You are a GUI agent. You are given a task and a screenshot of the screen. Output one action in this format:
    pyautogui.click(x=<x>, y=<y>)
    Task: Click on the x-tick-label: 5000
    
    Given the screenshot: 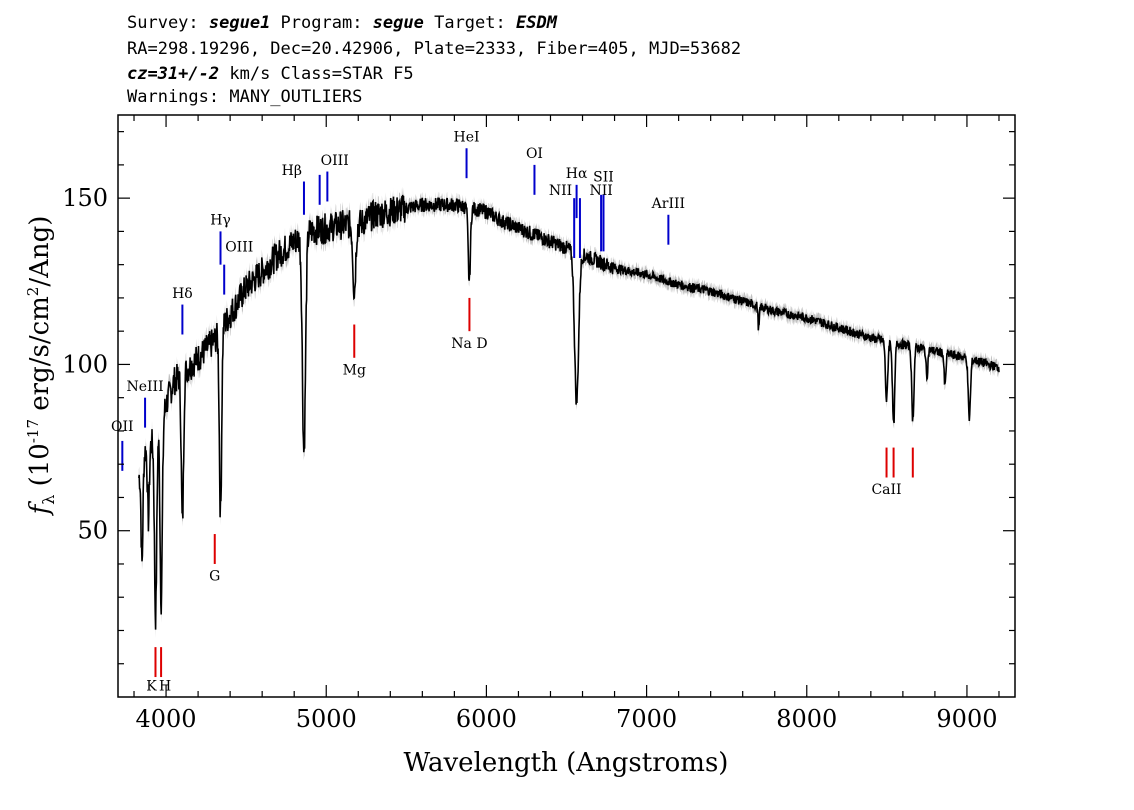 What is the action you would take?
    pyautogui.click(x=326, y=719)
    